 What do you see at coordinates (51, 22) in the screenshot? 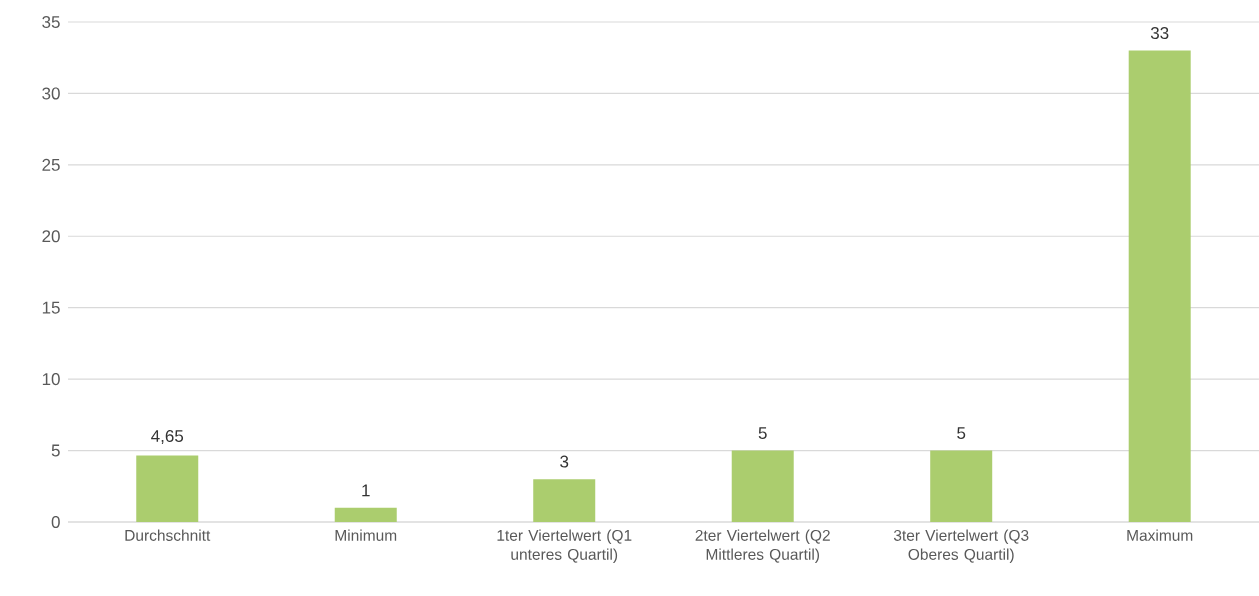
I see `y-tick-label: 35` at bounding box center [51, 22].